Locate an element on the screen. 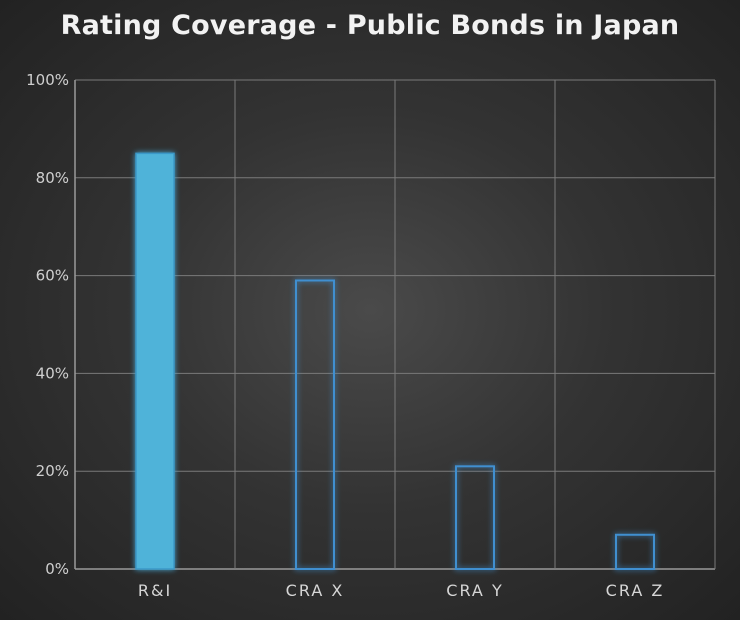 The image size is (740, 620). y-tick-label-4: 80% is located at coordinates (52, 178).